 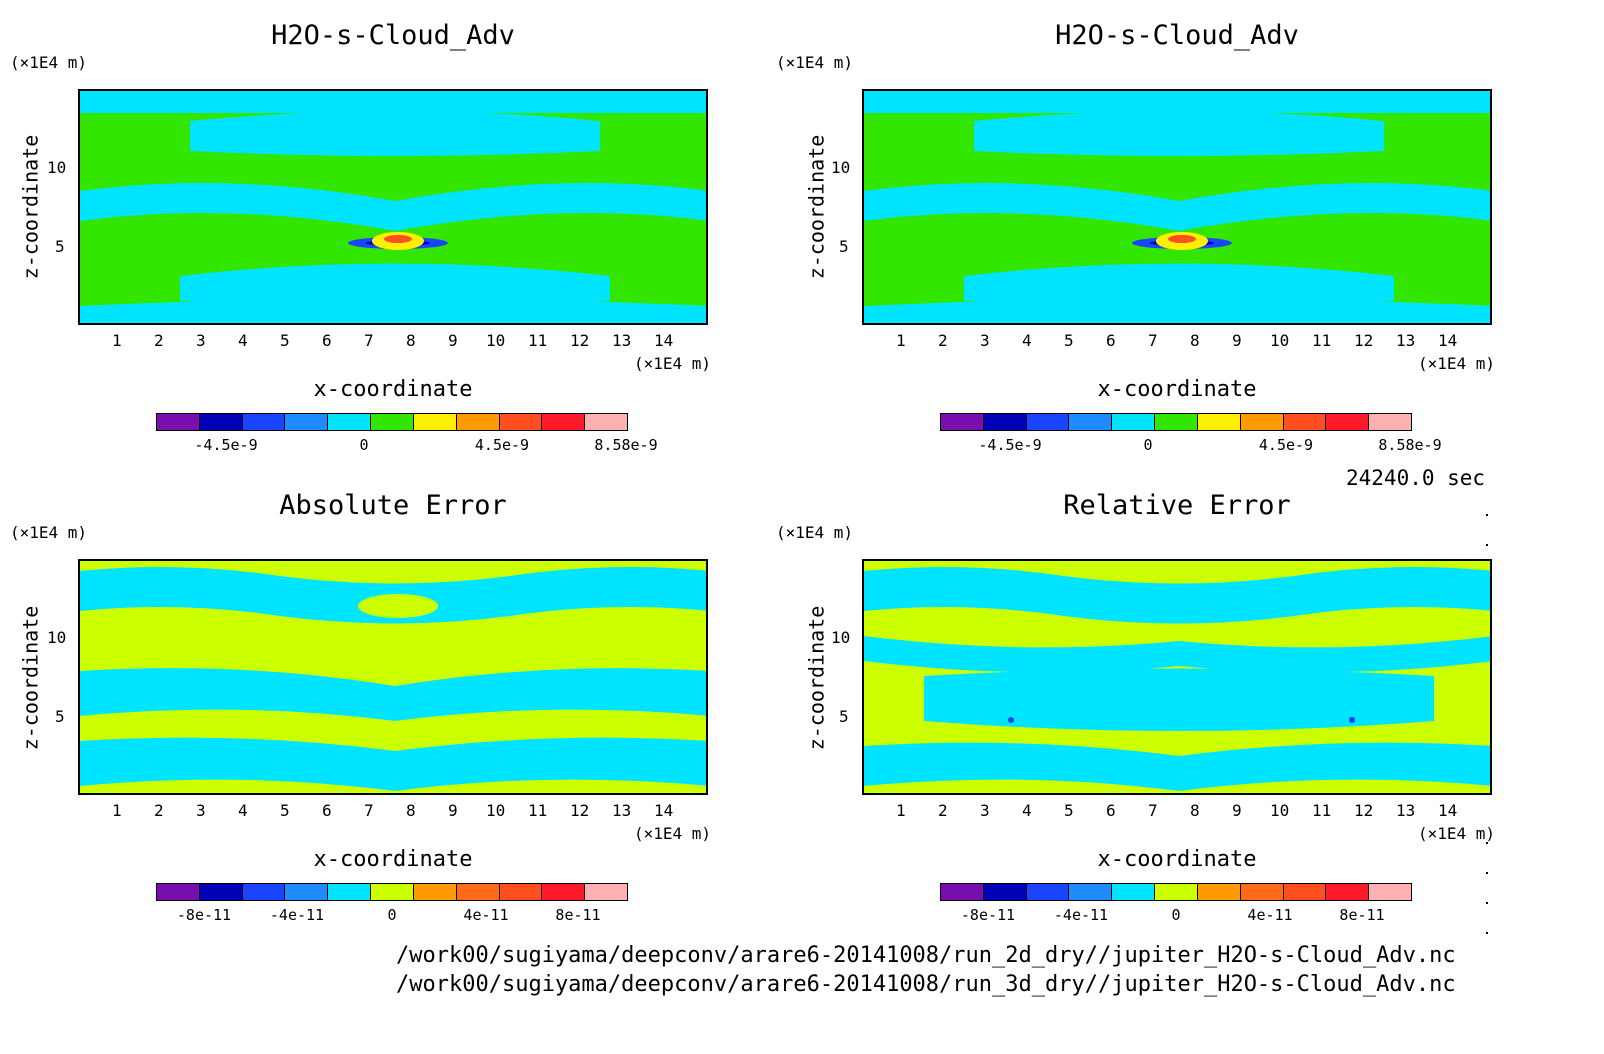 What do you see at coordinates (393, 310) in the screenshot?
I see `bottom-band` at bounding box center [393, 310].